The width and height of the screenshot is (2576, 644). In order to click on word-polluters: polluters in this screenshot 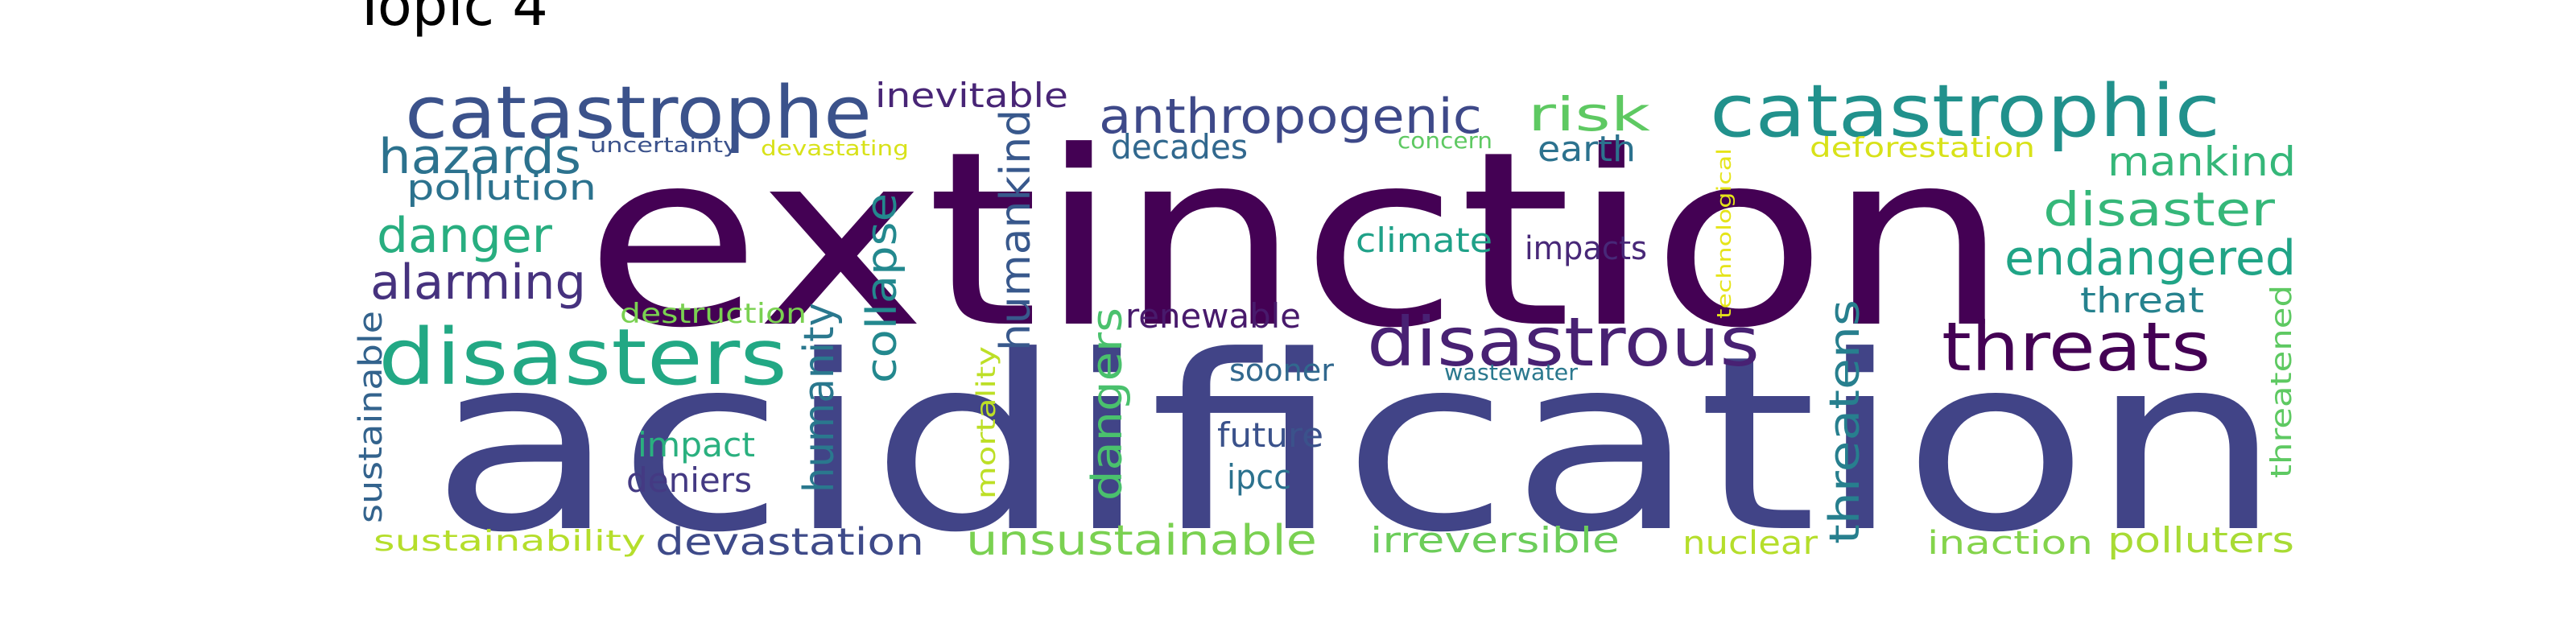, I will do `click(2200, 540)`.